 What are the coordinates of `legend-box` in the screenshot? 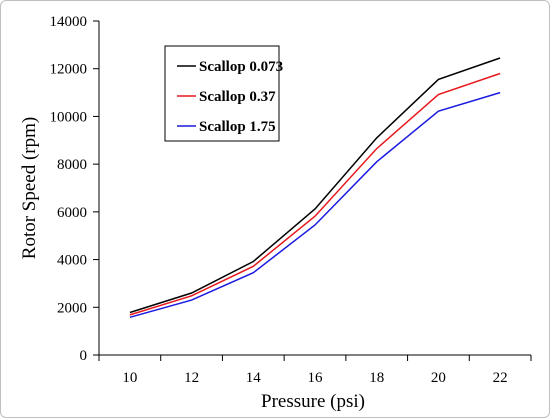 It's located at (222, 93).